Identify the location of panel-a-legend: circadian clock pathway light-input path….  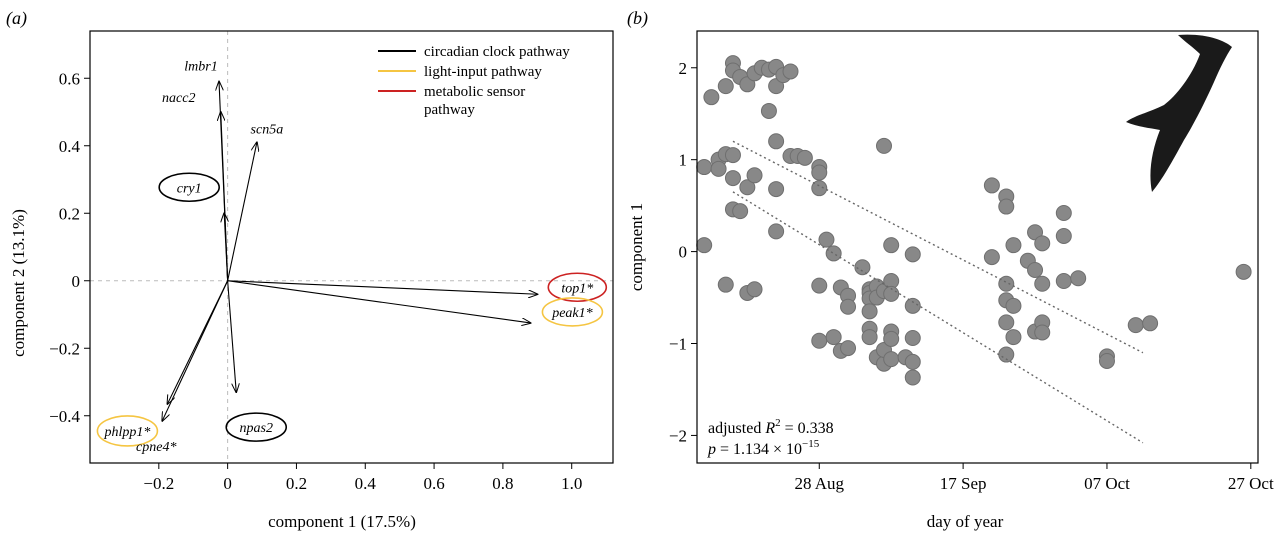
(474, 81).